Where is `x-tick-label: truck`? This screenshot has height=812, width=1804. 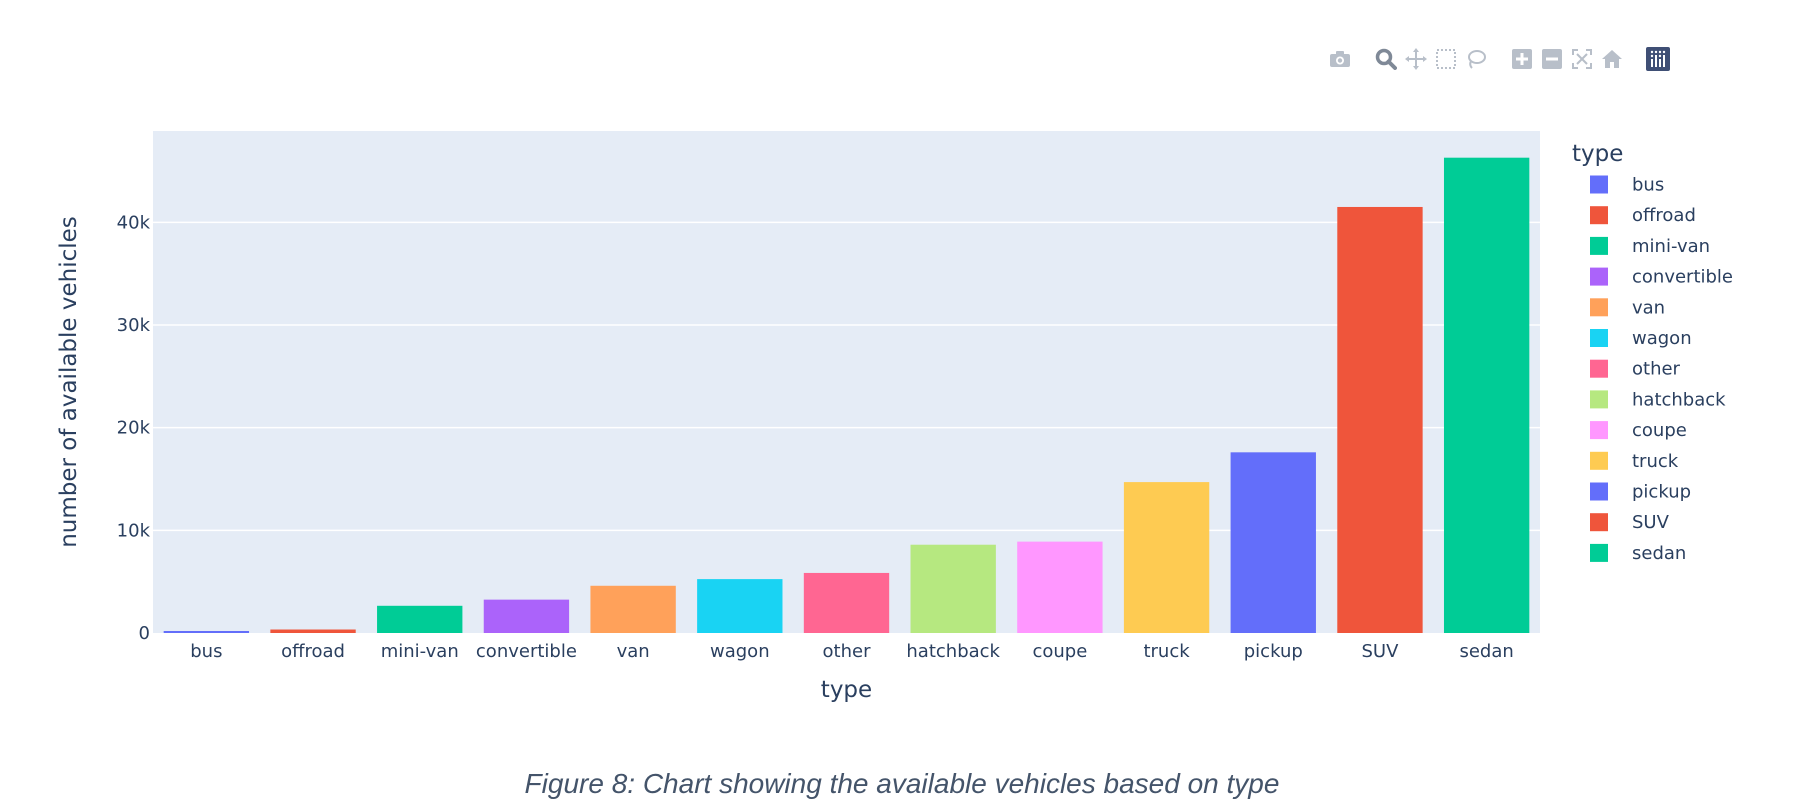 x-tick-label: truck is located at coordinates (1166, 651).